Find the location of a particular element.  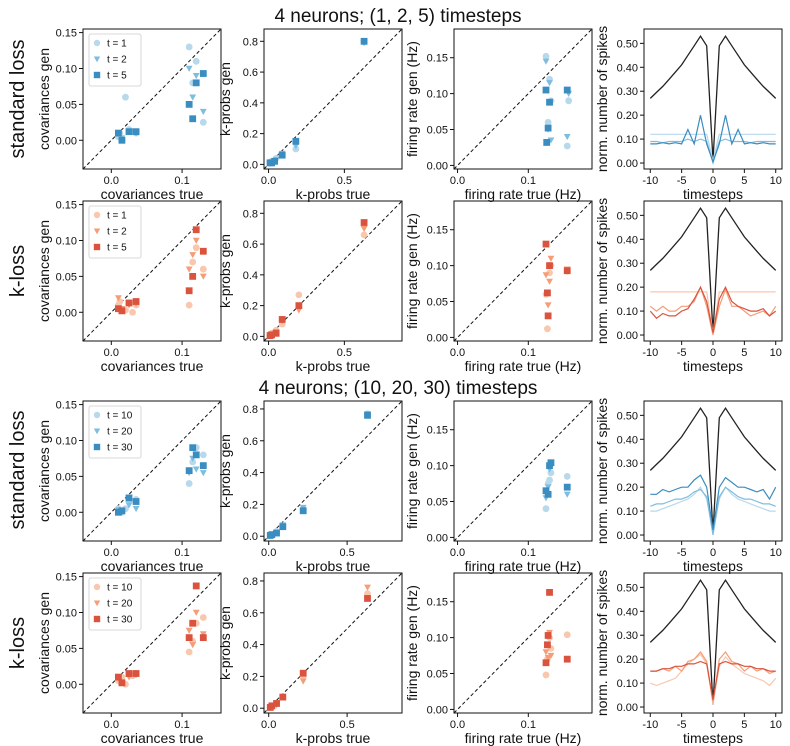

x-tick-label: 0.1 is located at coordinates (181, 725).